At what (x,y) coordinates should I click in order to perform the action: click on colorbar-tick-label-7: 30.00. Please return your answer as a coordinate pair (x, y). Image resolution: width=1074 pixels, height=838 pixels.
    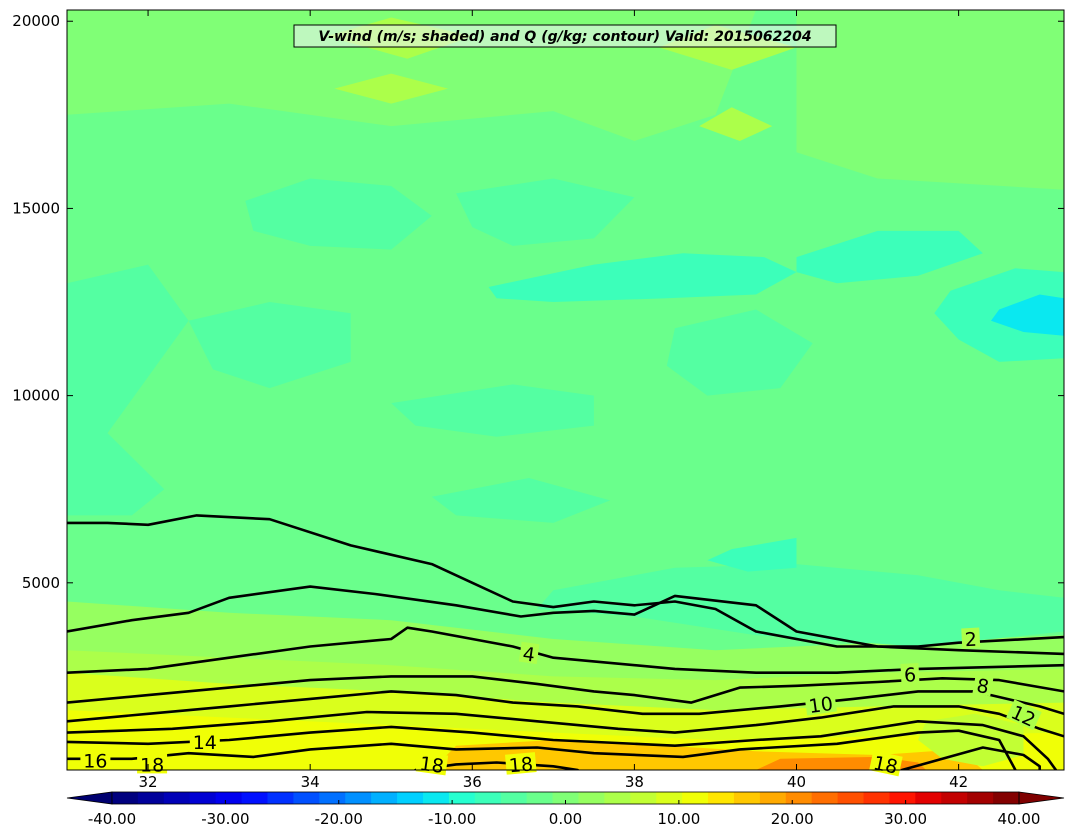
    Looking at the image, I should click on (905, 819).